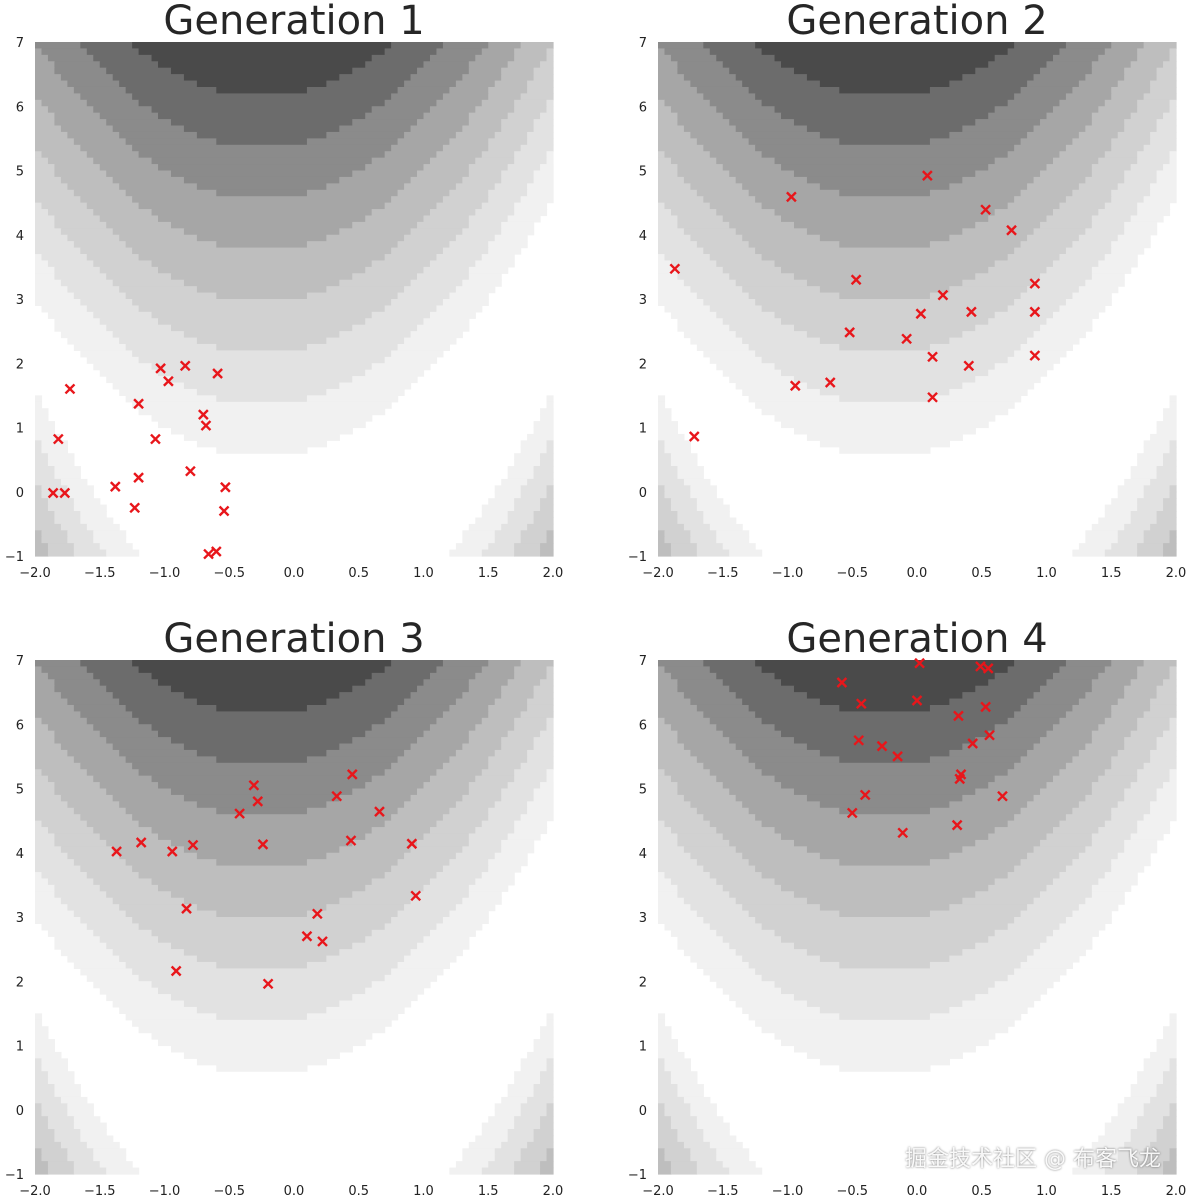  I want to click on y-tick-label: 1, so click(20, 429).